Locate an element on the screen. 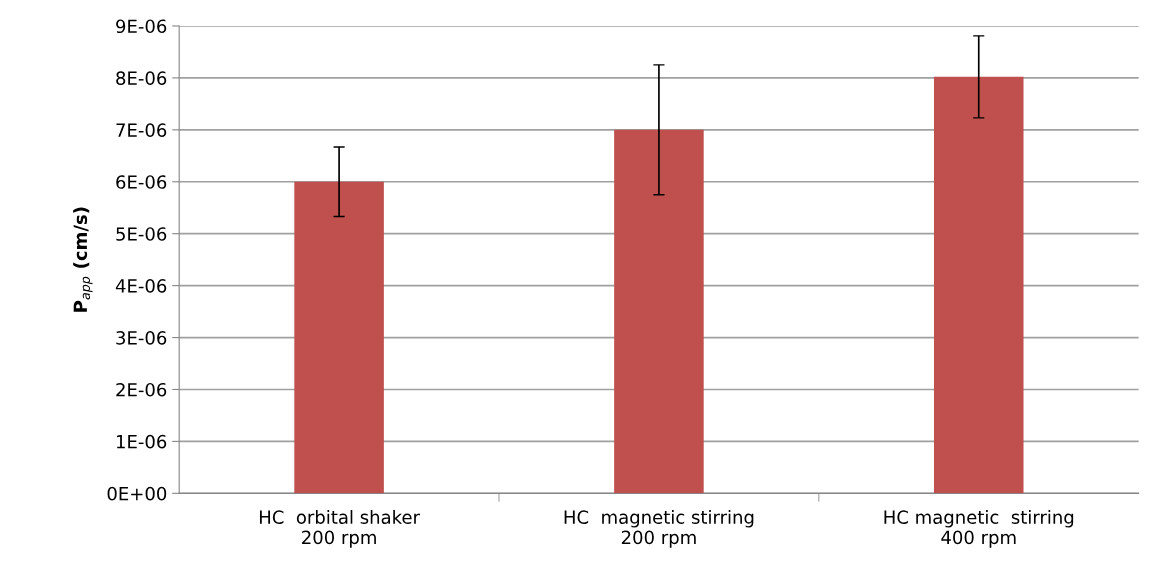 Image resolution: width=1156 pixels, height=577 pixels. x-tick-label: HC magnetic stirring 400 rpm is located at coordinates (979, 529).